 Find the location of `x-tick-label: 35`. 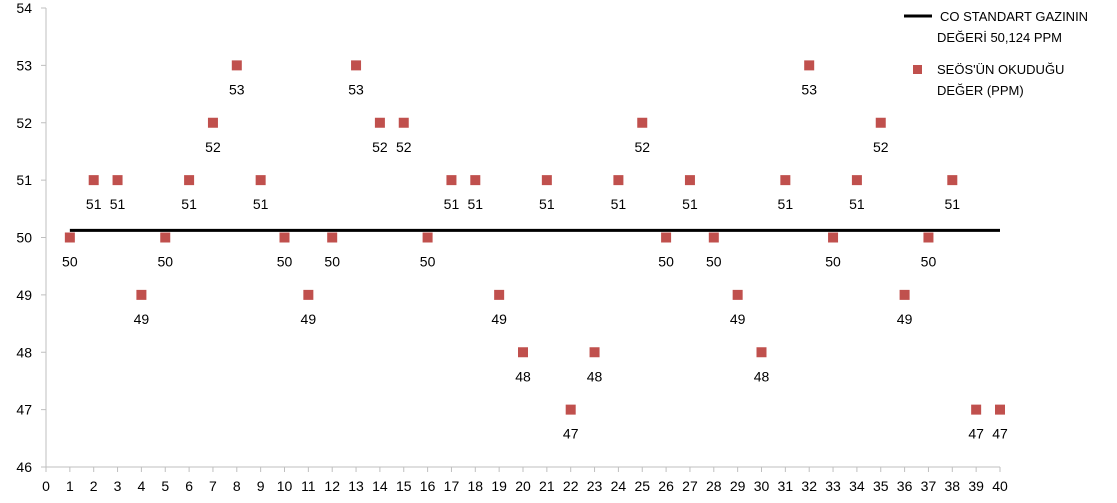

x-tick-label: 35 is located at coordinates (881, 486).